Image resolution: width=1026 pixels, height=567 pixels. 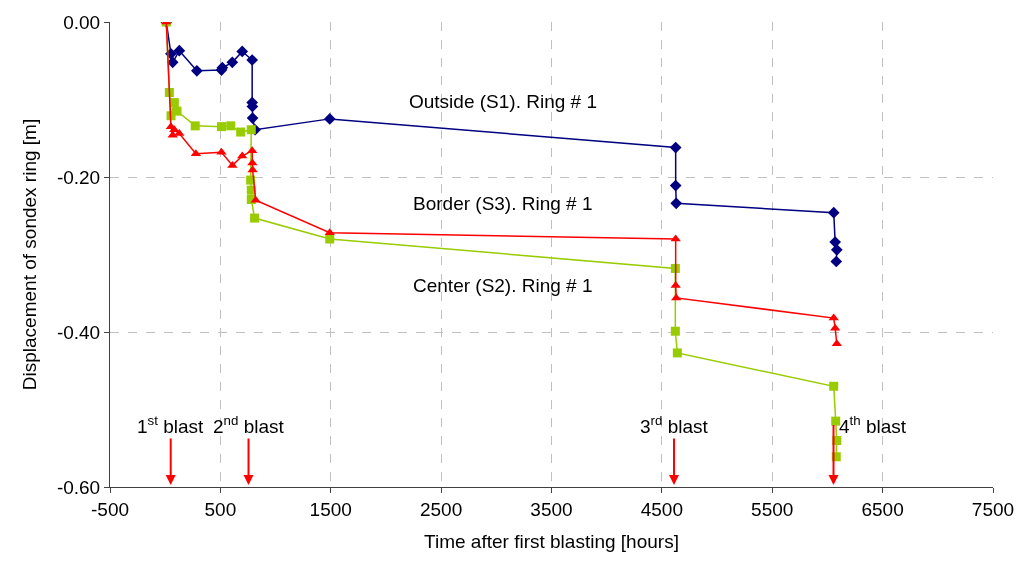 I want to click on y-tick-label: -0.40, so click(x=78, y=332).